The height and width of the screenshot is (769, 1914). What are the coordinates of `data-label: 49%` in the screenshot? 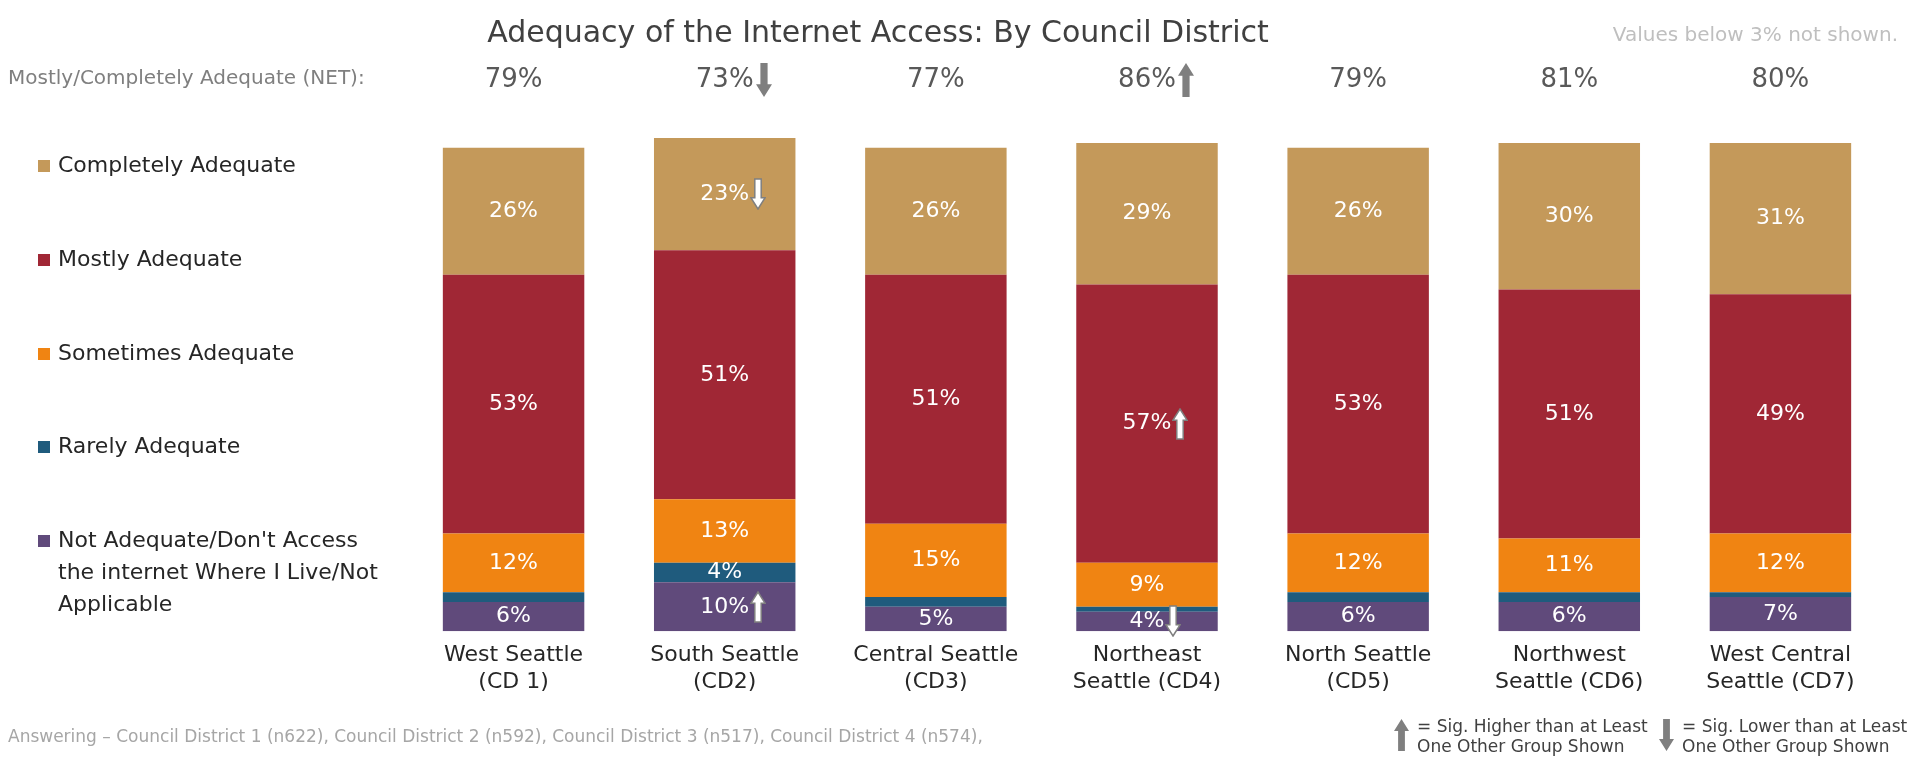 It's located at (1780, 412).